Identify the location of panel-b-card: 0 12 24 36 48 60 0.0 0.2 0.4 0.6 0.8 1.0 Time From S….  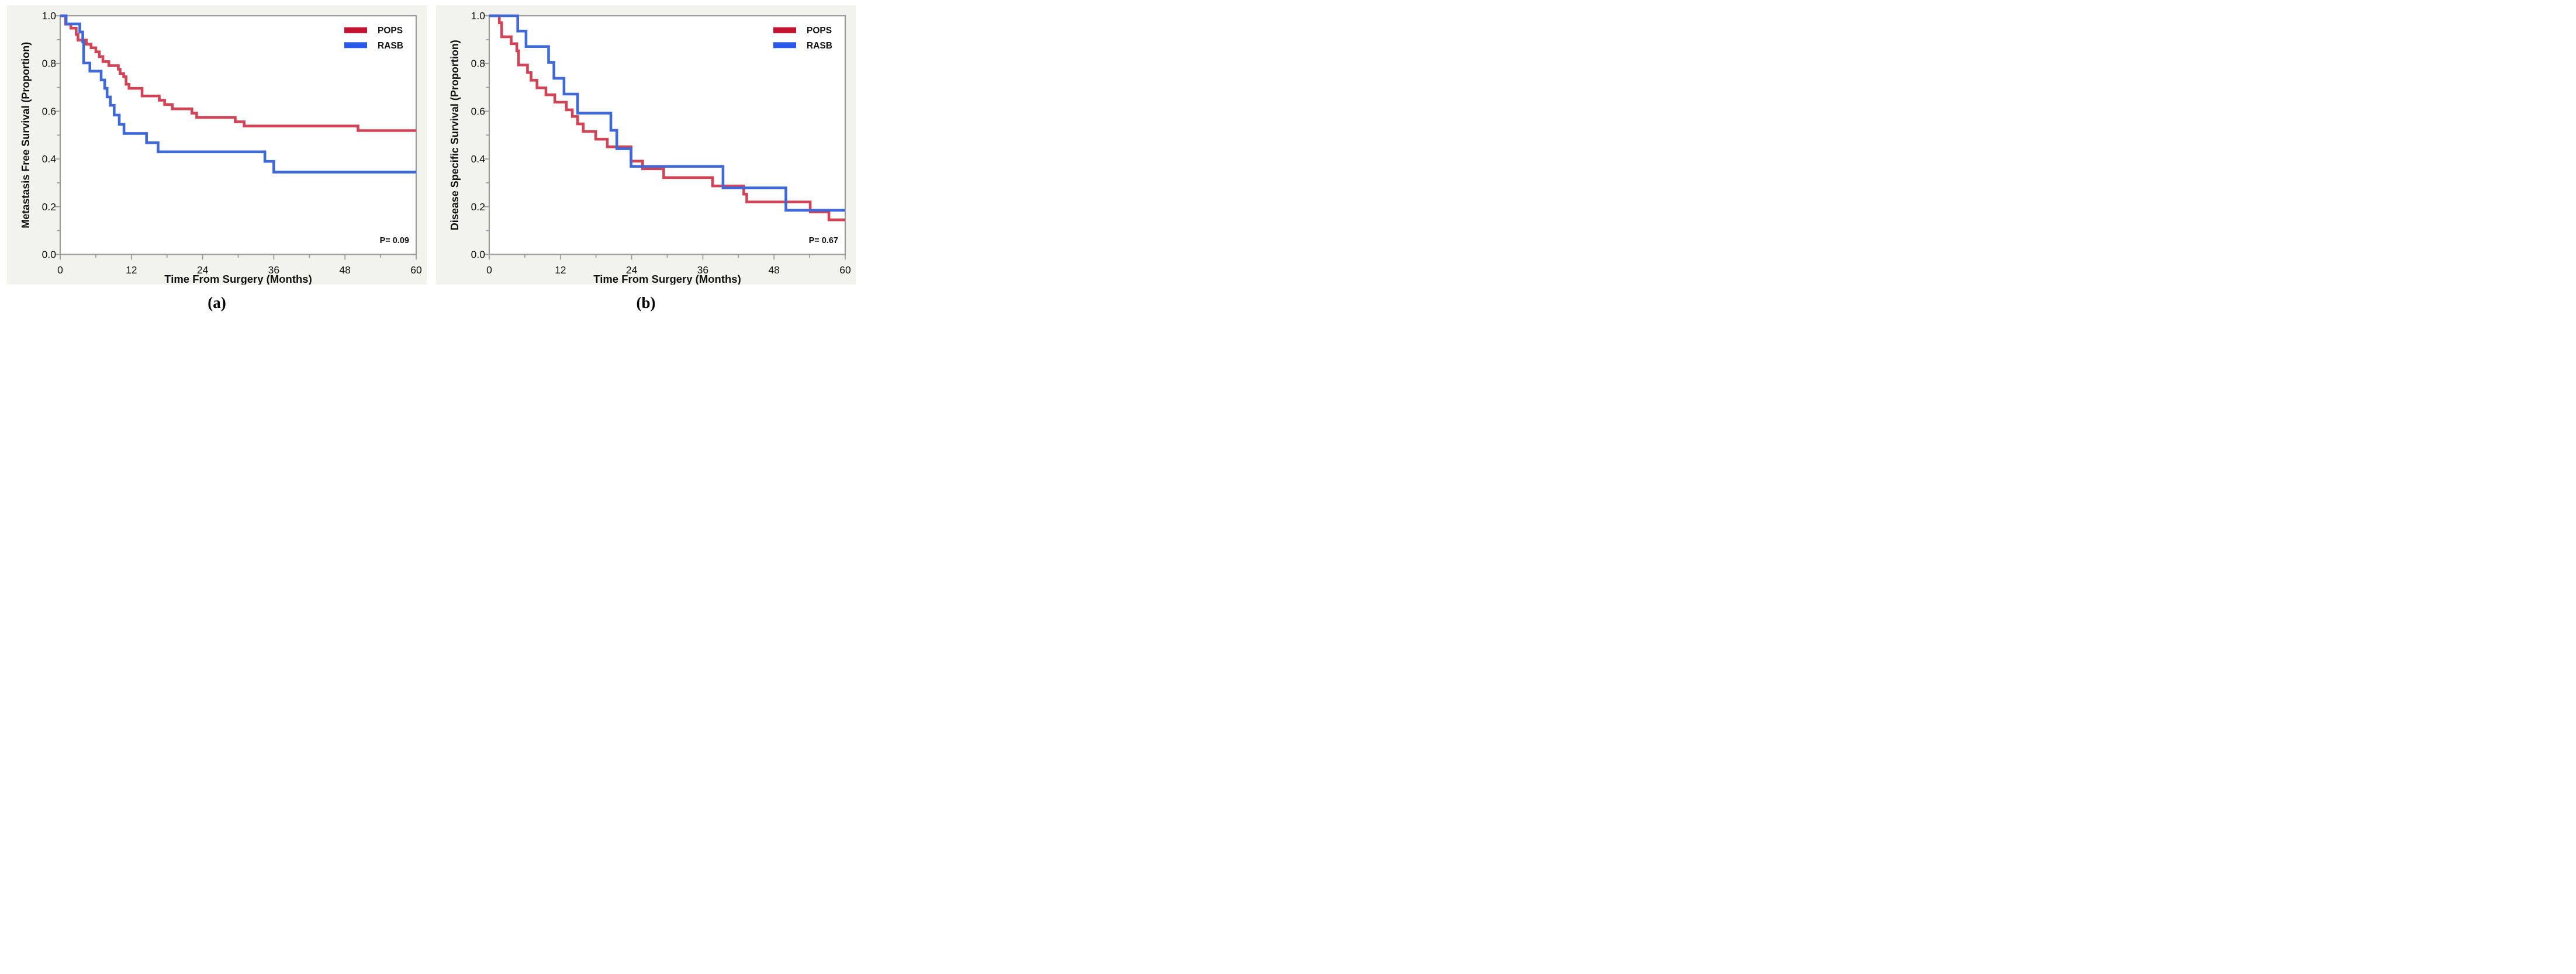
(646, 145).